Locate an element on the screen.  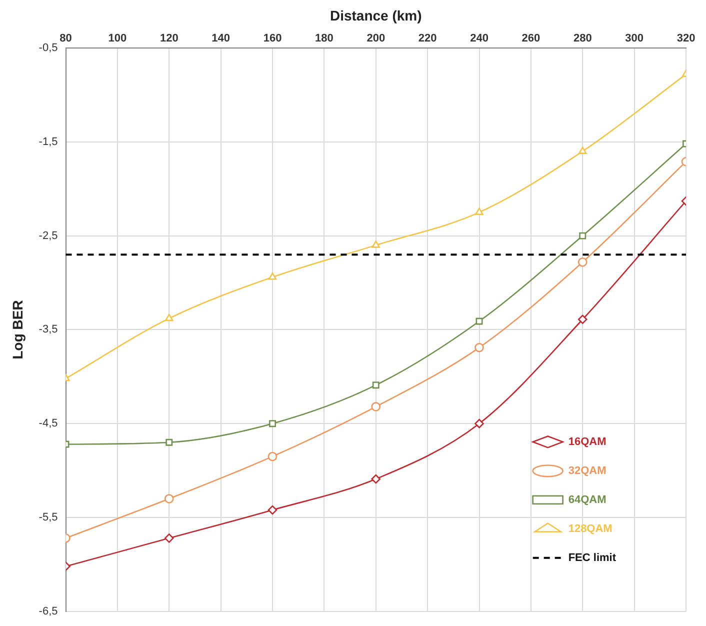
y-tick-label: -6,5 is located at coordinates (48, 611).